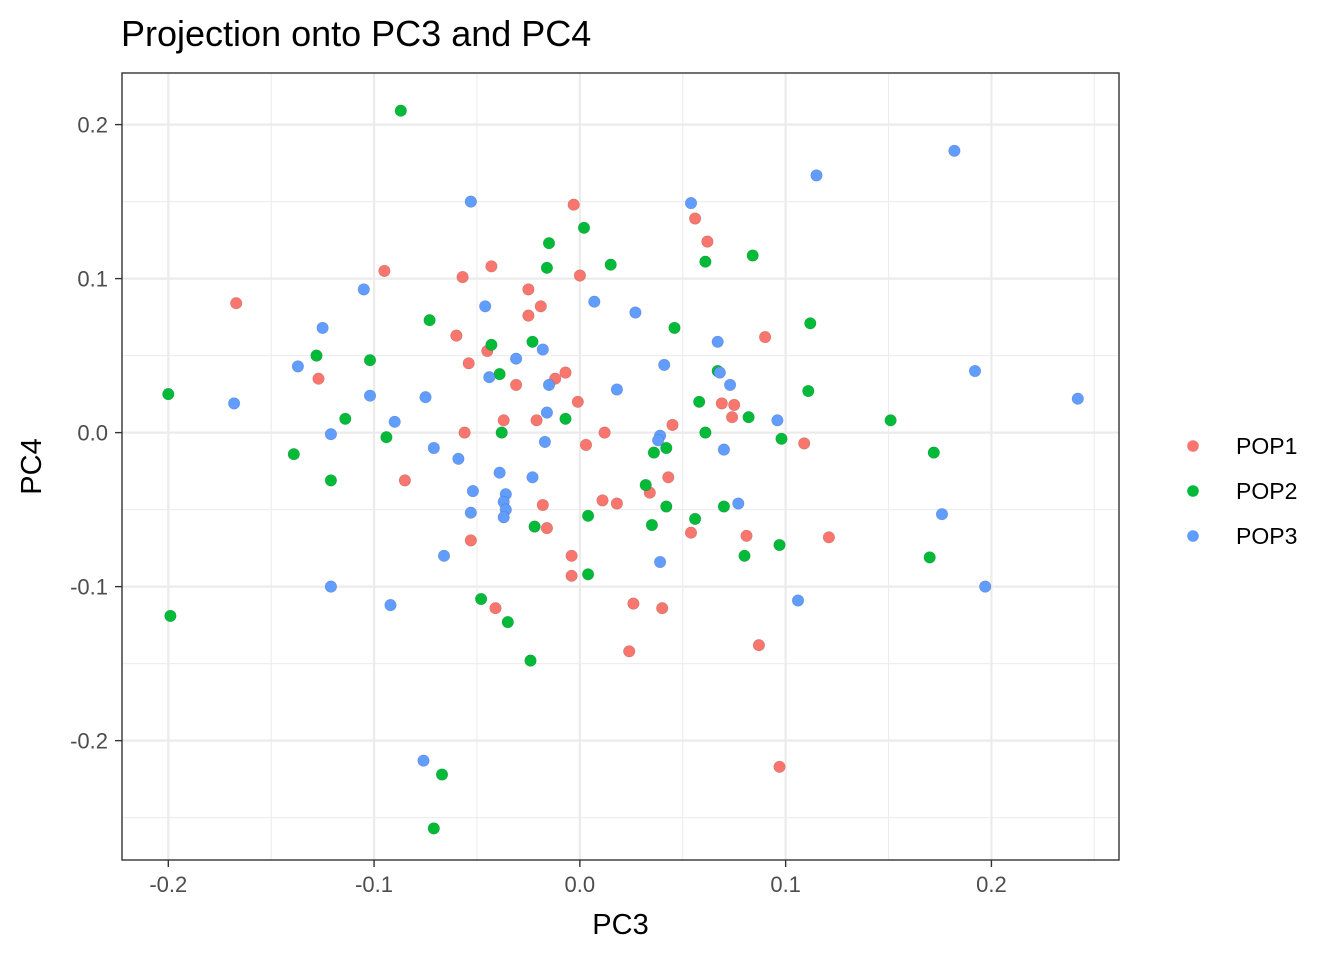 The height and width of the screenshot is (960, 1344). What do you see at coordinates (1193, 446) in the screenshot?
I see `legend-key-pop1` at bounding box center [1193, 446].